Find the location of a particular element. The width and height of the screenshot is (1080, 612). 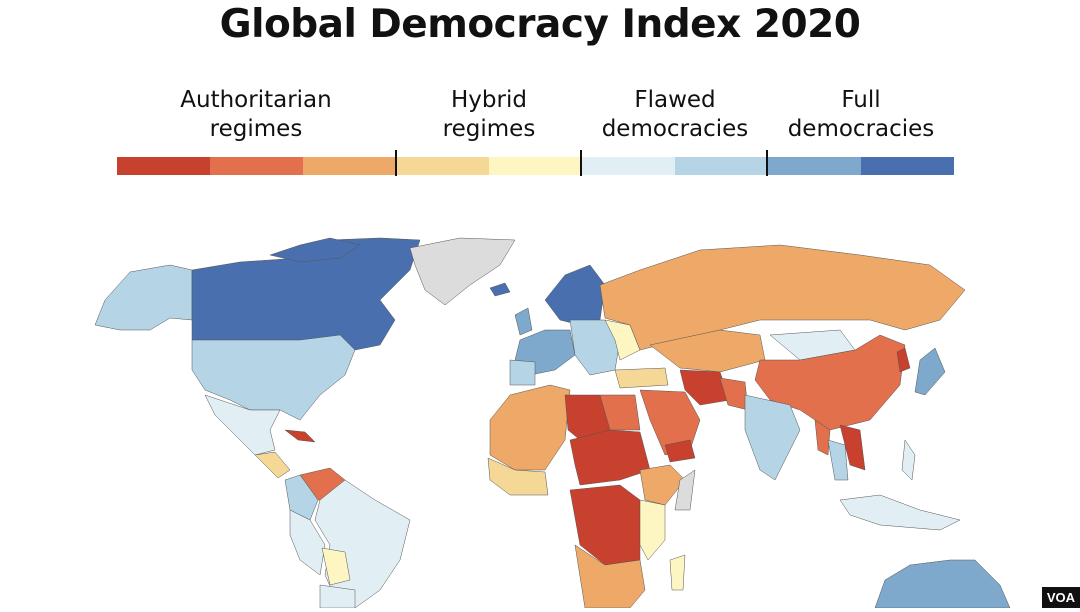

region-east-africa is located at coordinates (652, 530).